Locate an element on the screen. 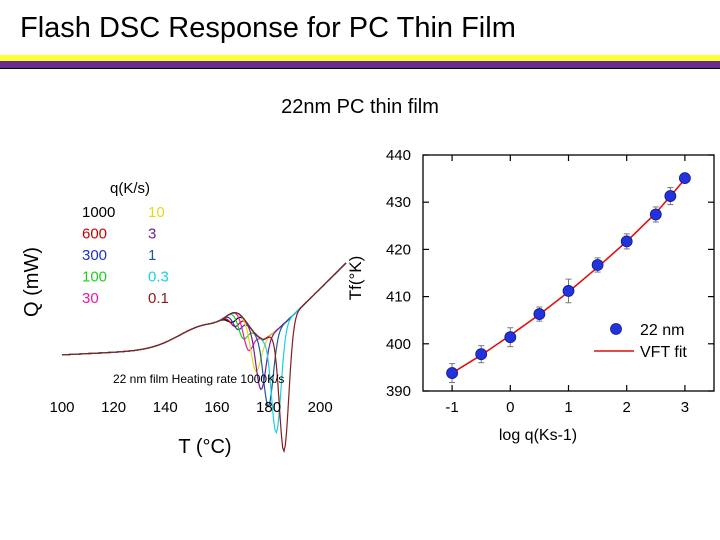  dsc-y-axis-label-group: Q (mW) is located at coordinates (32, 282).